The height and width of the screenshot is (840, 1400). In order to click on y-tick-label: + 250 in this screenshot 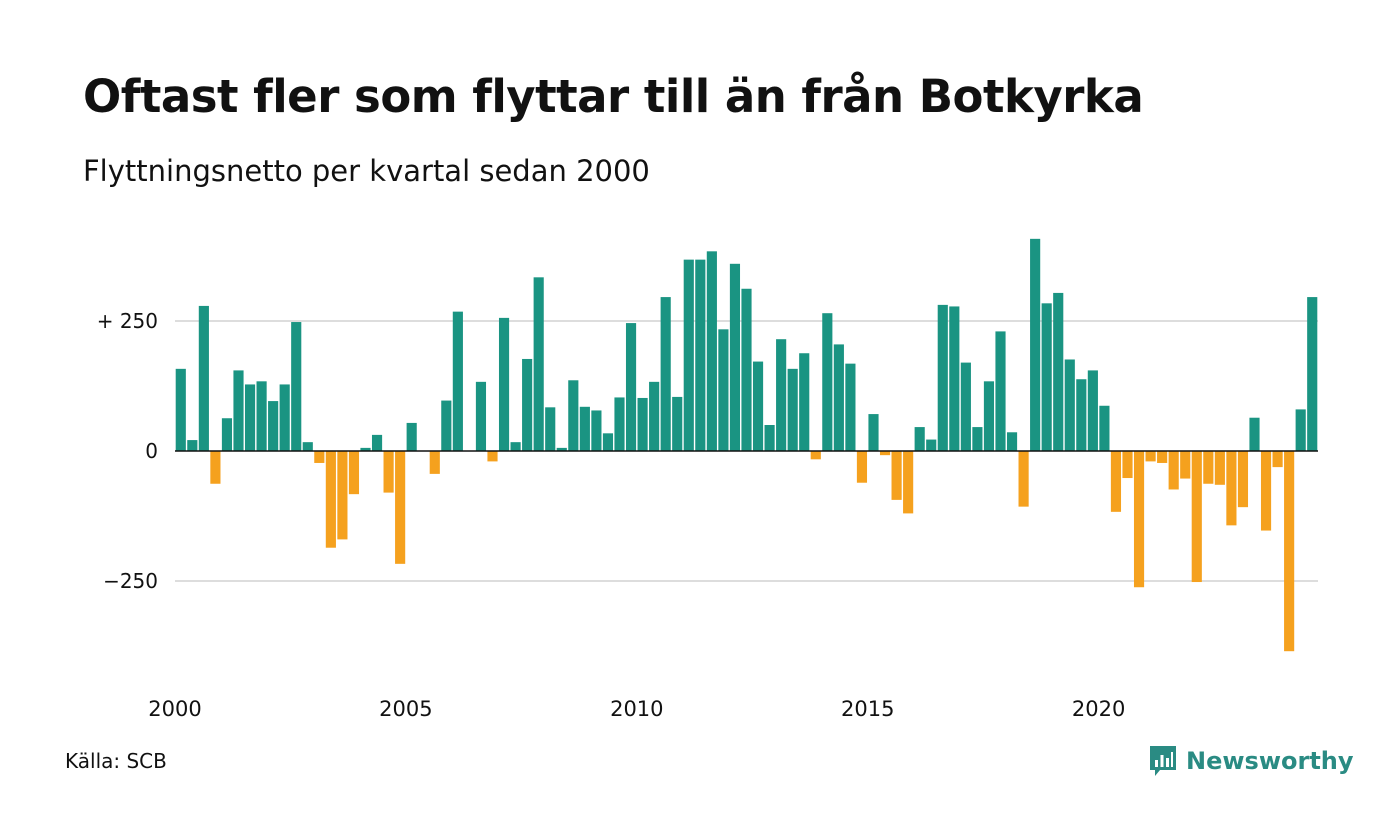, I will do `click(127, 321)`.